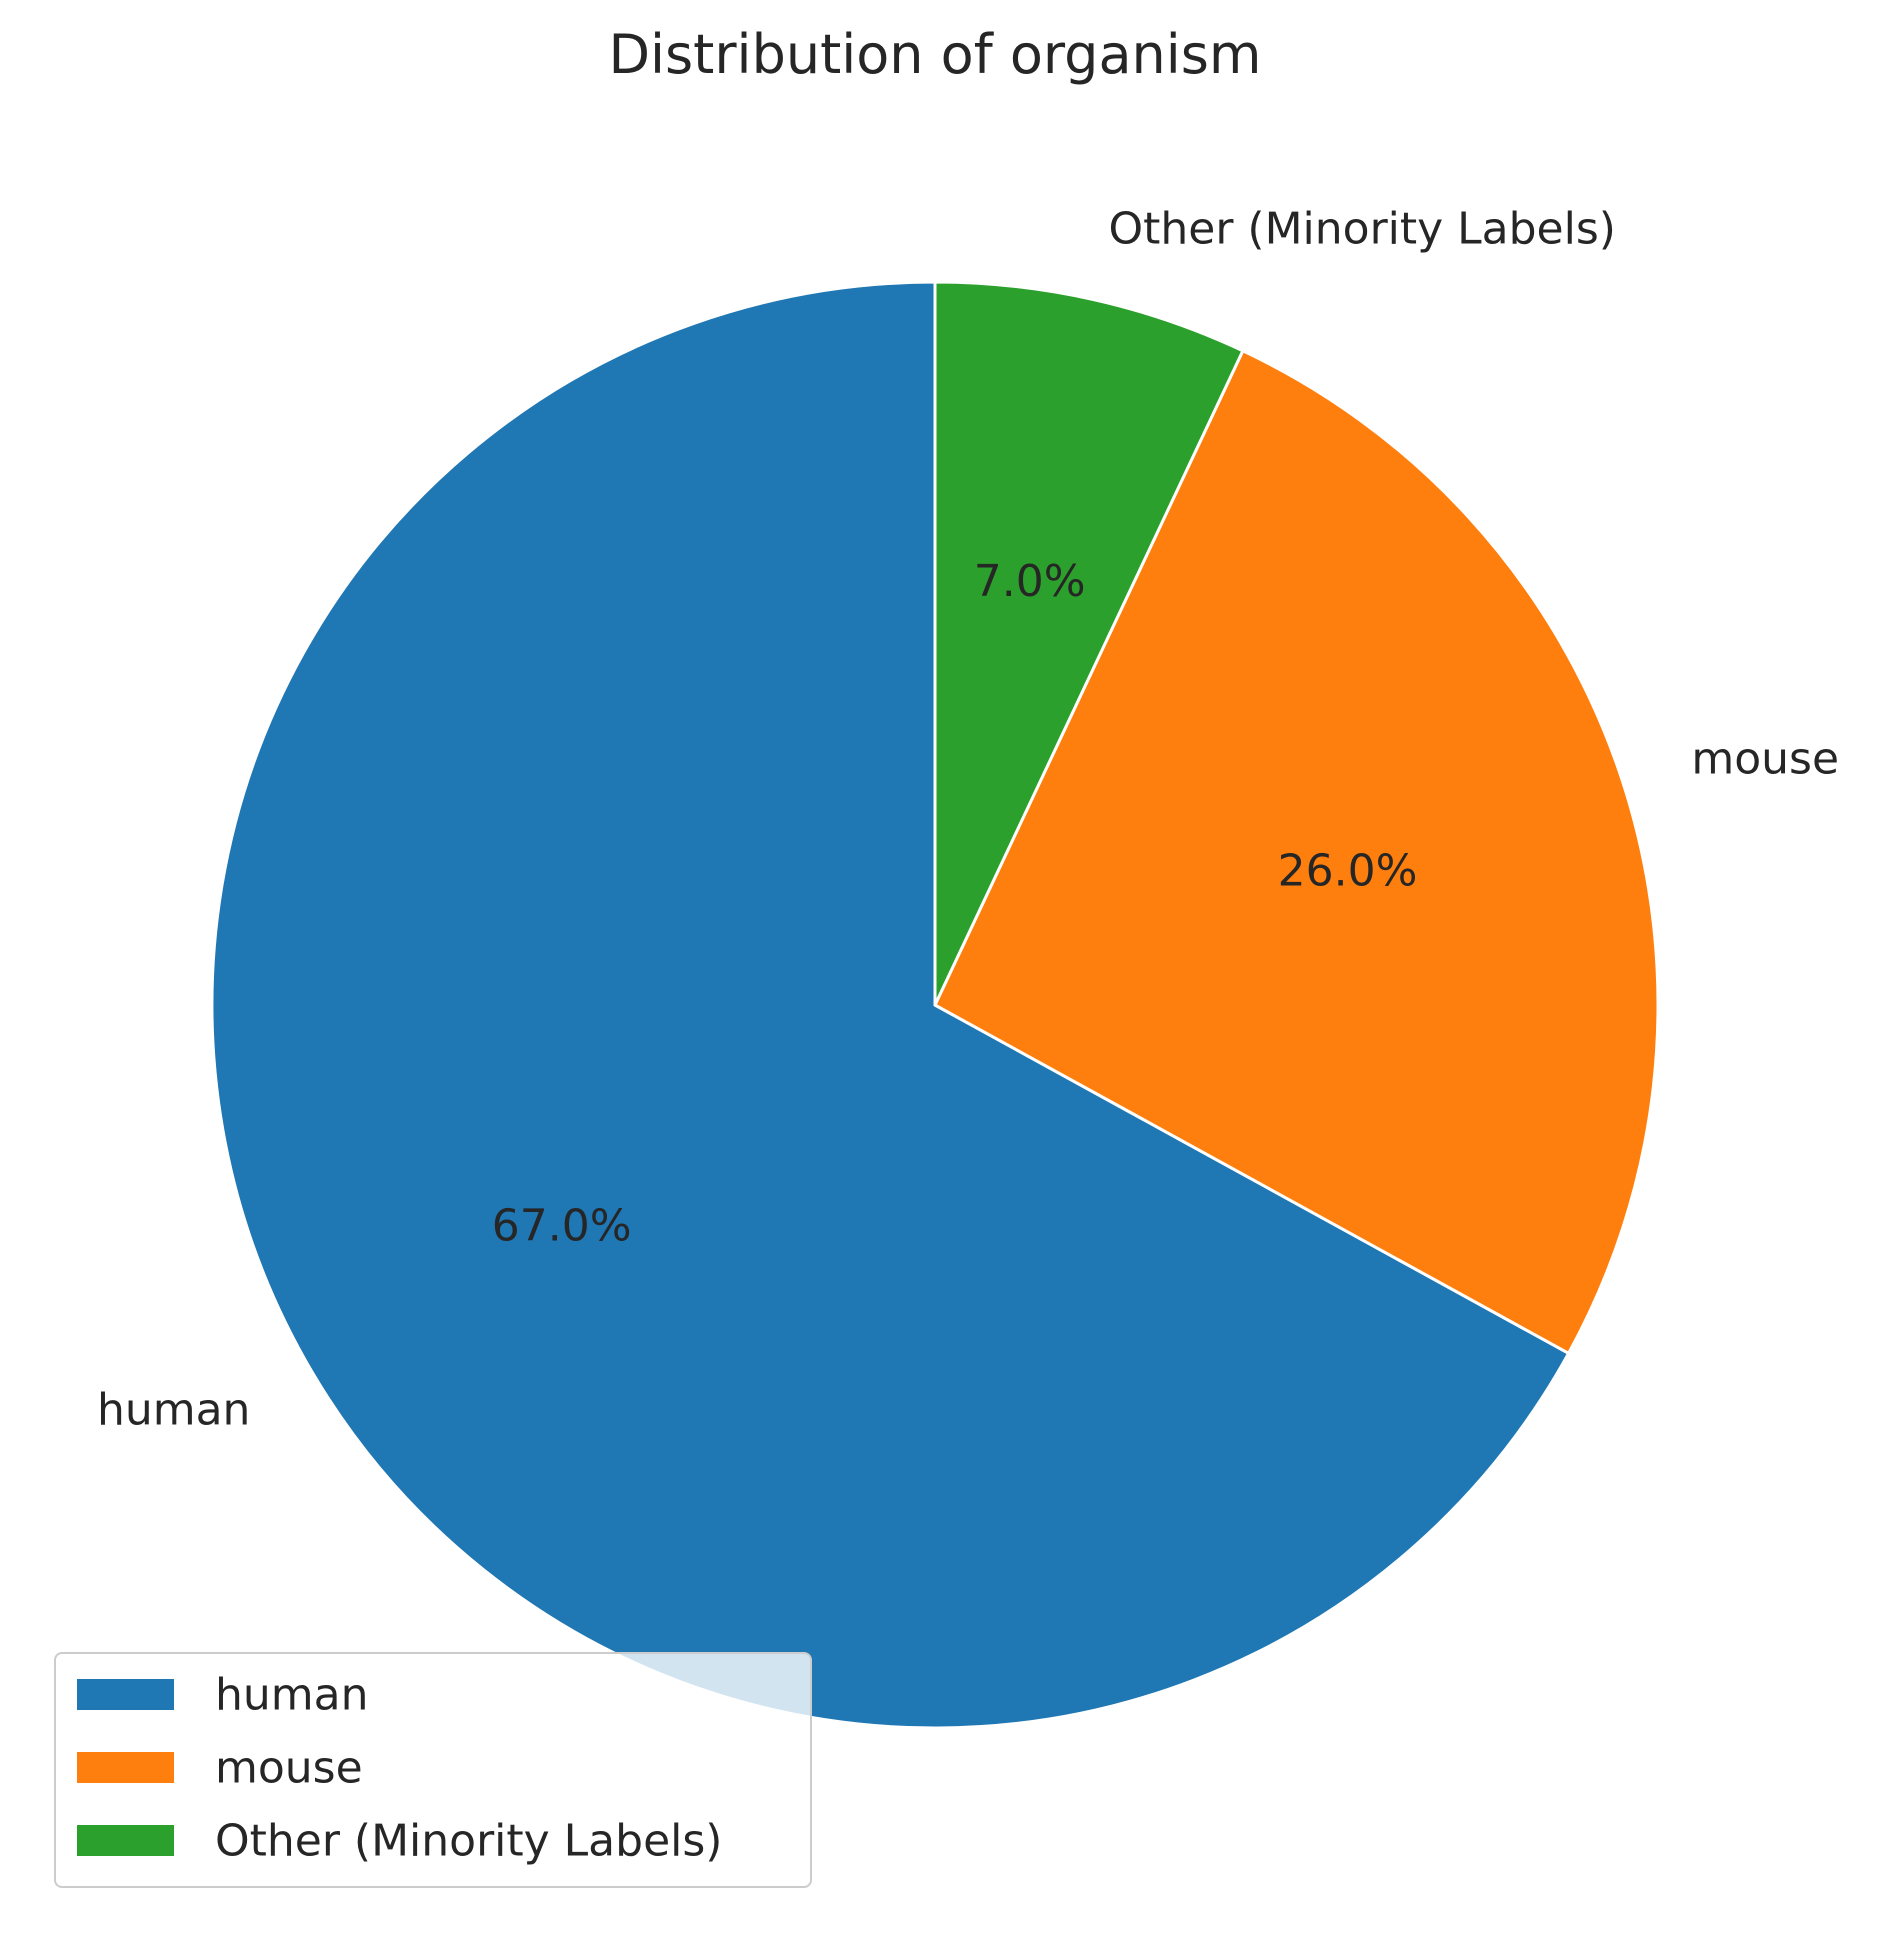  Describe the element at coordinates (173, 1409) in the screenshot. I see `slice-category-label-human: human` at that location.